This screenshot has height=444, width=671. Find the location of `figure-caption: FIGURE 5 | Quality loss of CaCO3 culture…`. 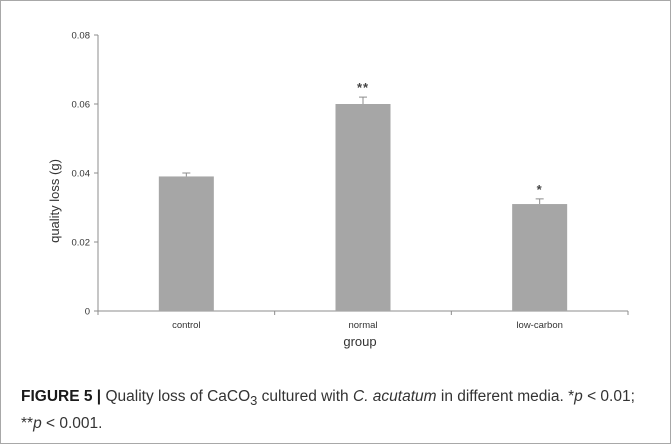

figure-caption: FIGURE 5 | Quality loss of CaCO3 culture… is located at coordinates (336, 410).